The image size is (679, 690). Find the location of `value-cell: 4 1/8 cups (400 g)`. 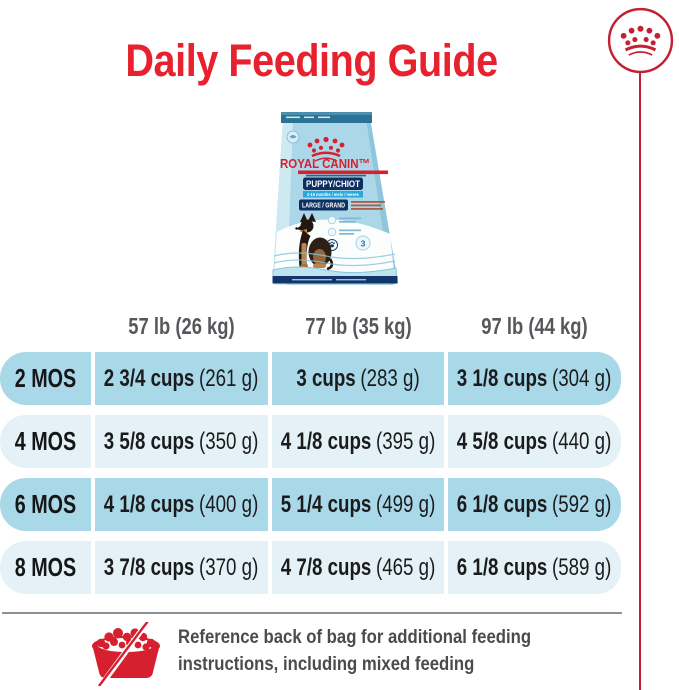

value-cell: 4 1/8 cups (400 g) is located at coordinates (181, 504).